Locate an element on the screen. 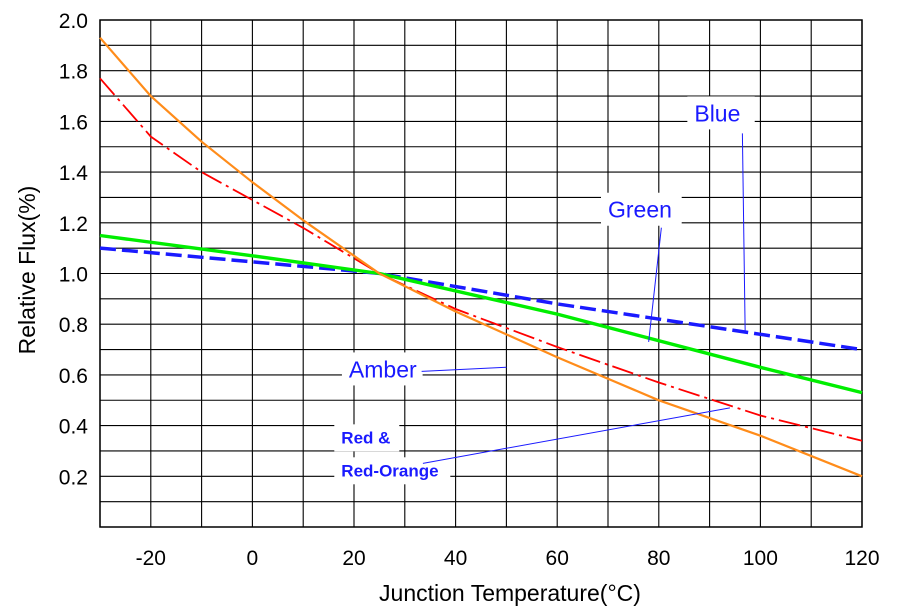 The width and height of the screenshot is (898, 613). x-tick-label: 80 is located at coordinates (658, 558).